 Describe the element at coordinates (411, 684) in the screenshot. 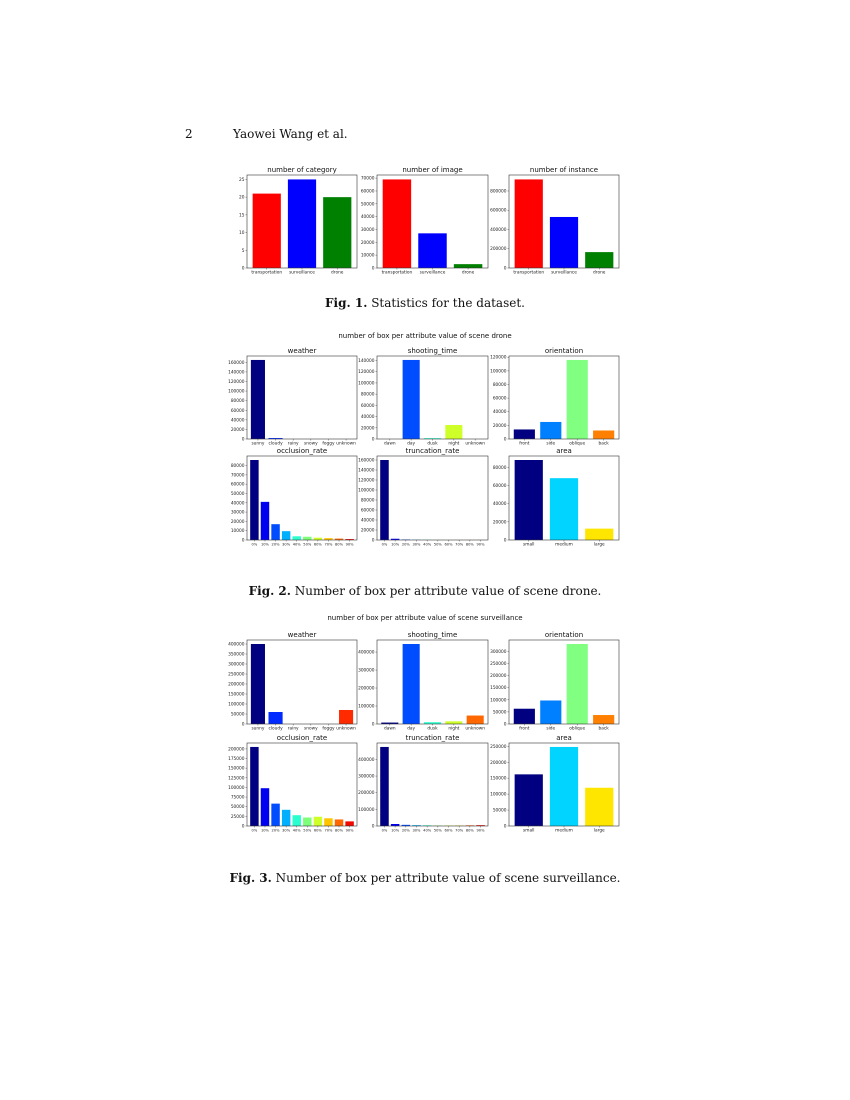

I see `bar-day` at that location.